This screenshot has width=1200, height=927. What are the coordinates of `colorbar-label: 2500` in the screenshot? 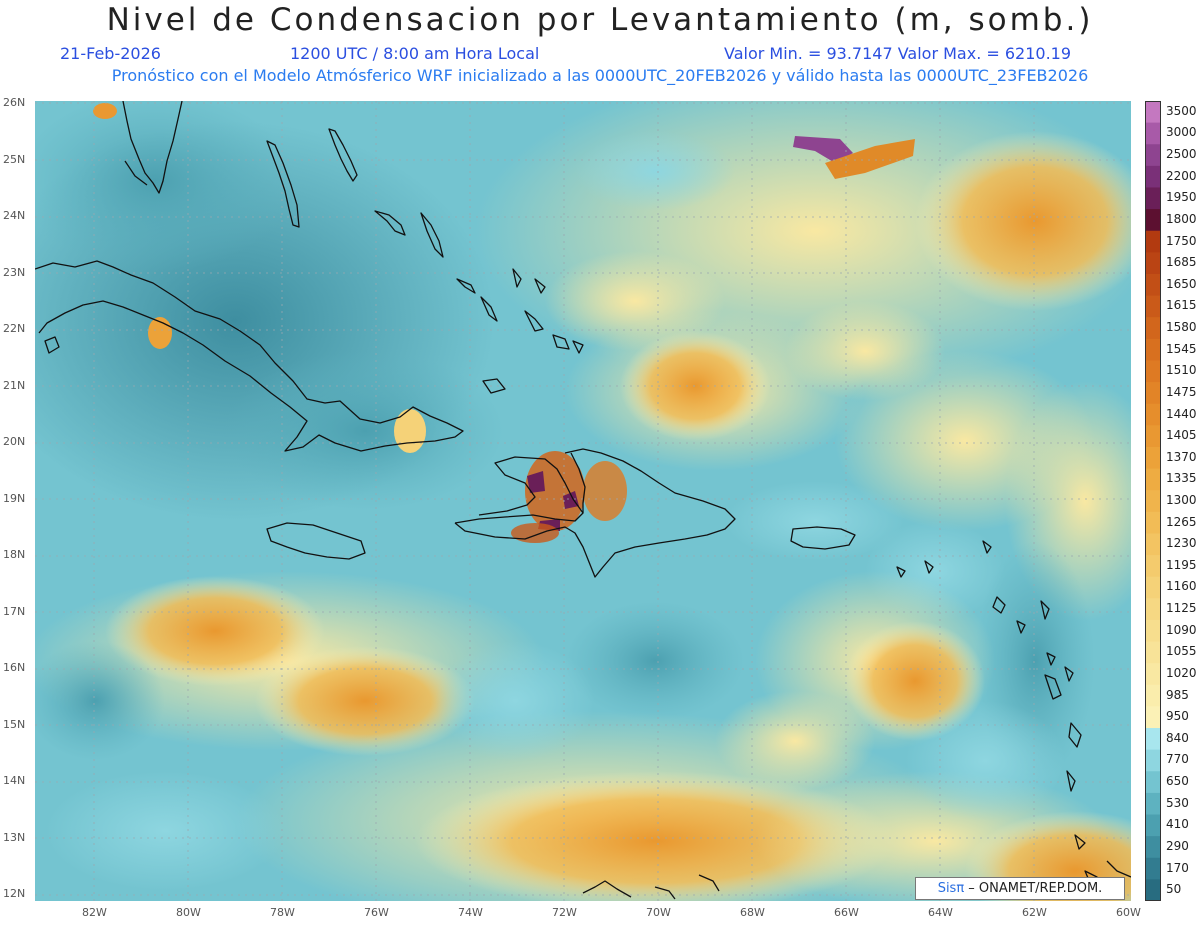 It's located at (1181, 154).